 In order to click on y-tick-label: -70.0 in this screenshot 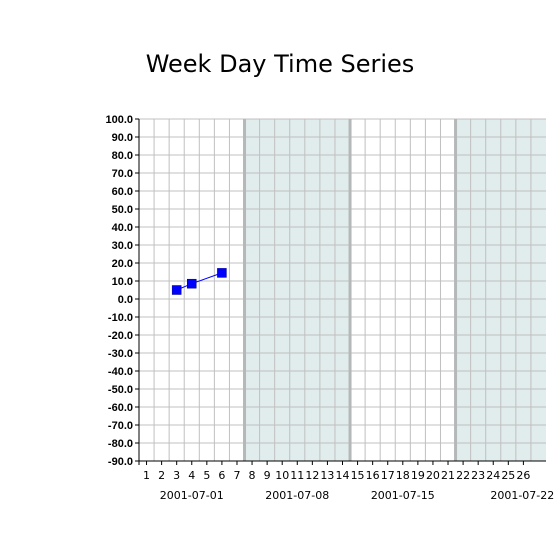, I will do `click(120, 426)`.